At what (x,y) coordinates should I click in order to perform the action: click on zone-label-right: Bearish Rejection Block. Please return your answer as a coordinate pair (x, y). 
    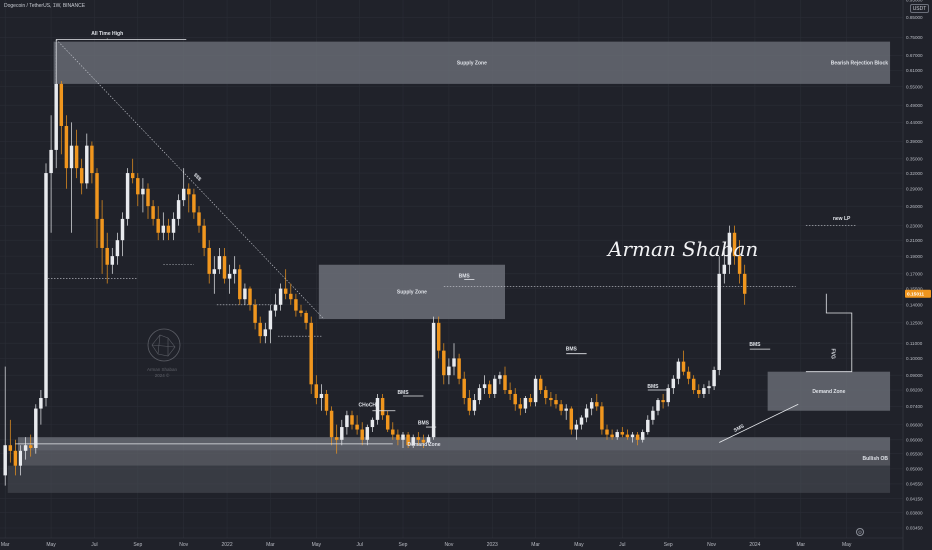
    Looking at the image, I should click on (859, 64).